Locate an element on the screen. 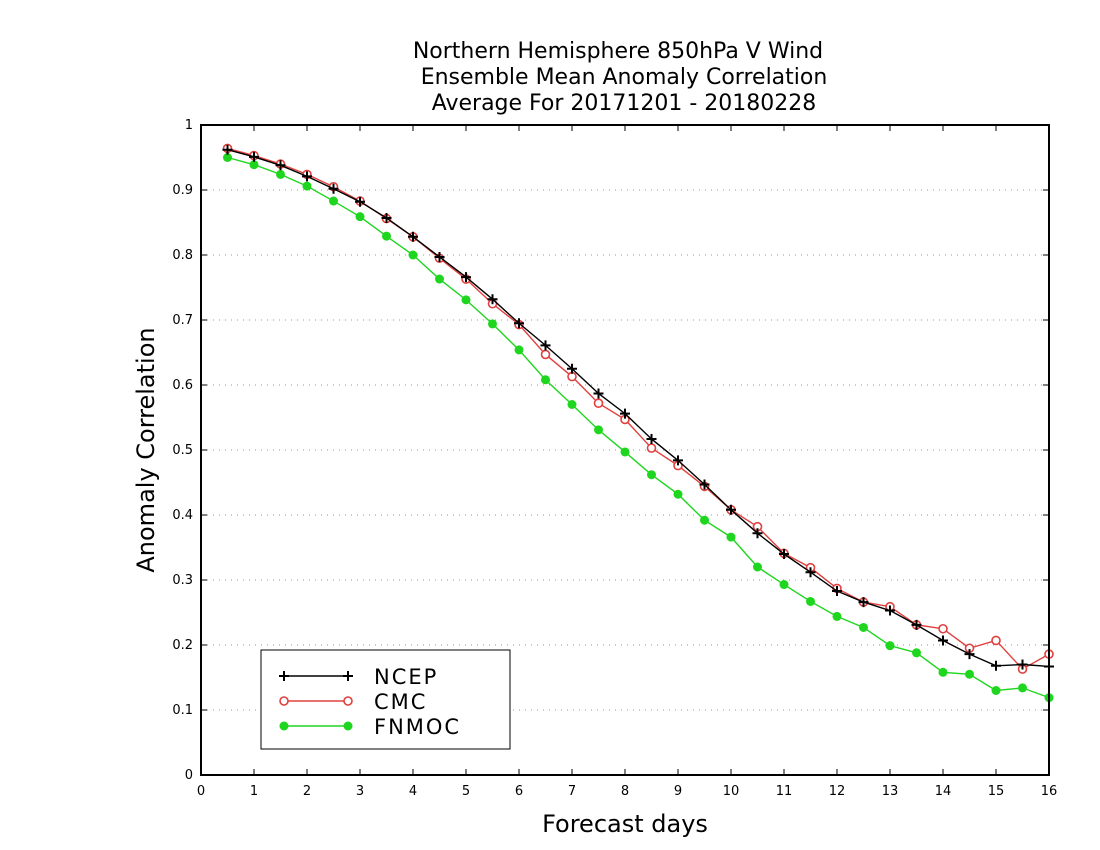  x-tick-label: 12 is located at coordinates (837, 791).